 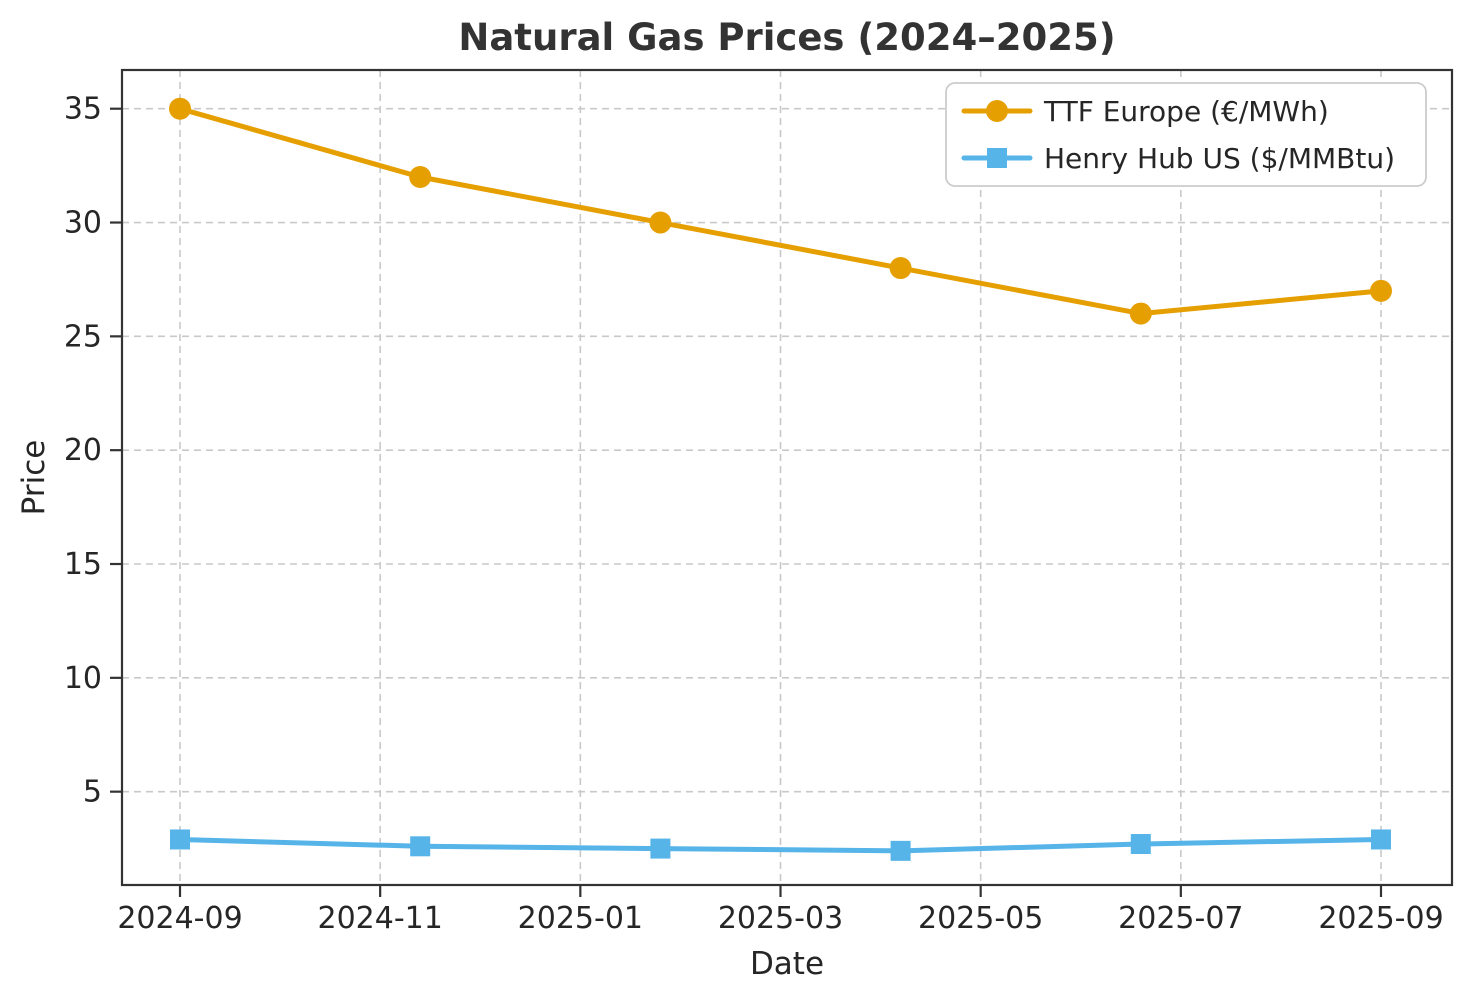 What do you see at coordinates (379, 918) in the screenshot?
I see `x-tick-label: 2024-11` at bounding box center [379, 918].